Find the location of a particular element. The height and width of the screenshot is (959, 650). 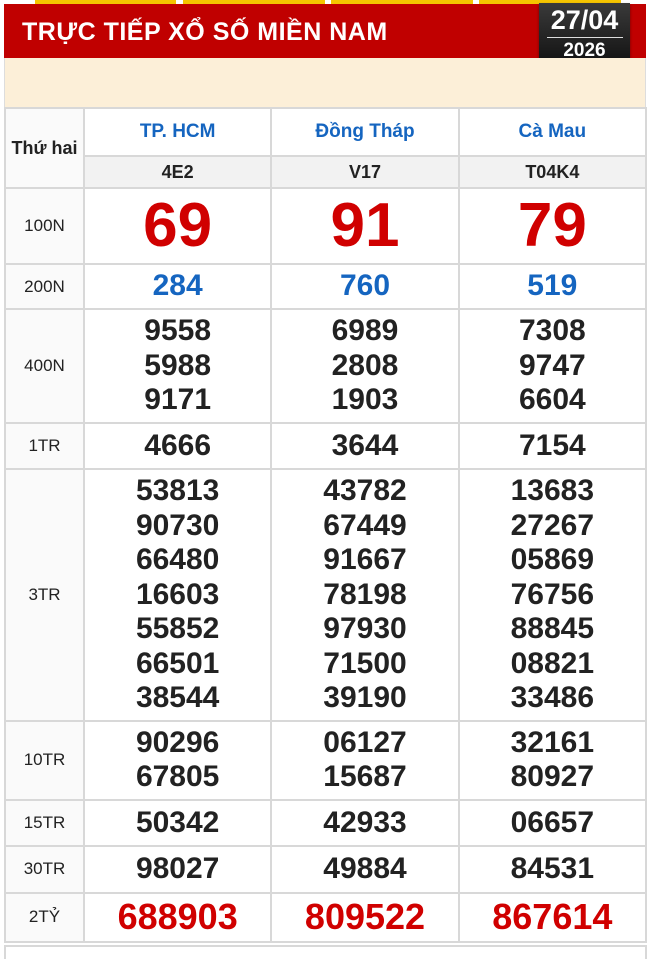

winning-number: 6989 is located at coordinates (365, 330).